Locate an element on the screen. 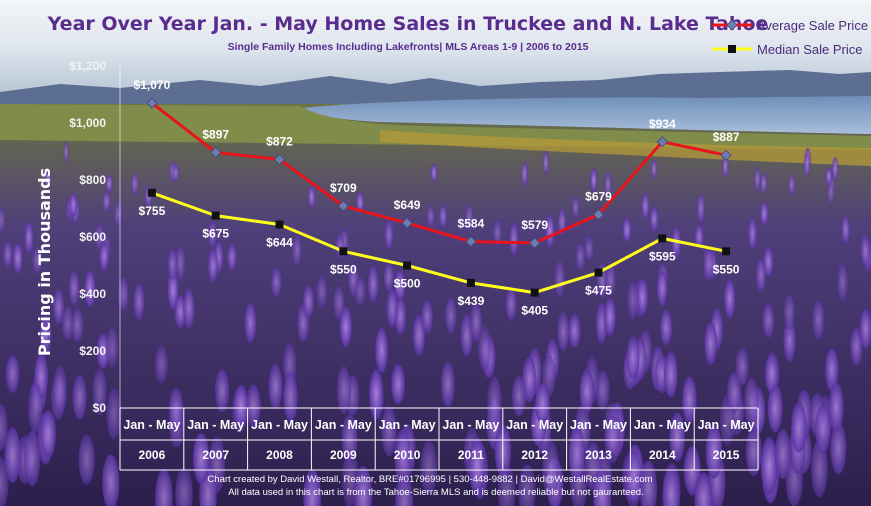  data-label: $755 is located at coordinates (152, 211).